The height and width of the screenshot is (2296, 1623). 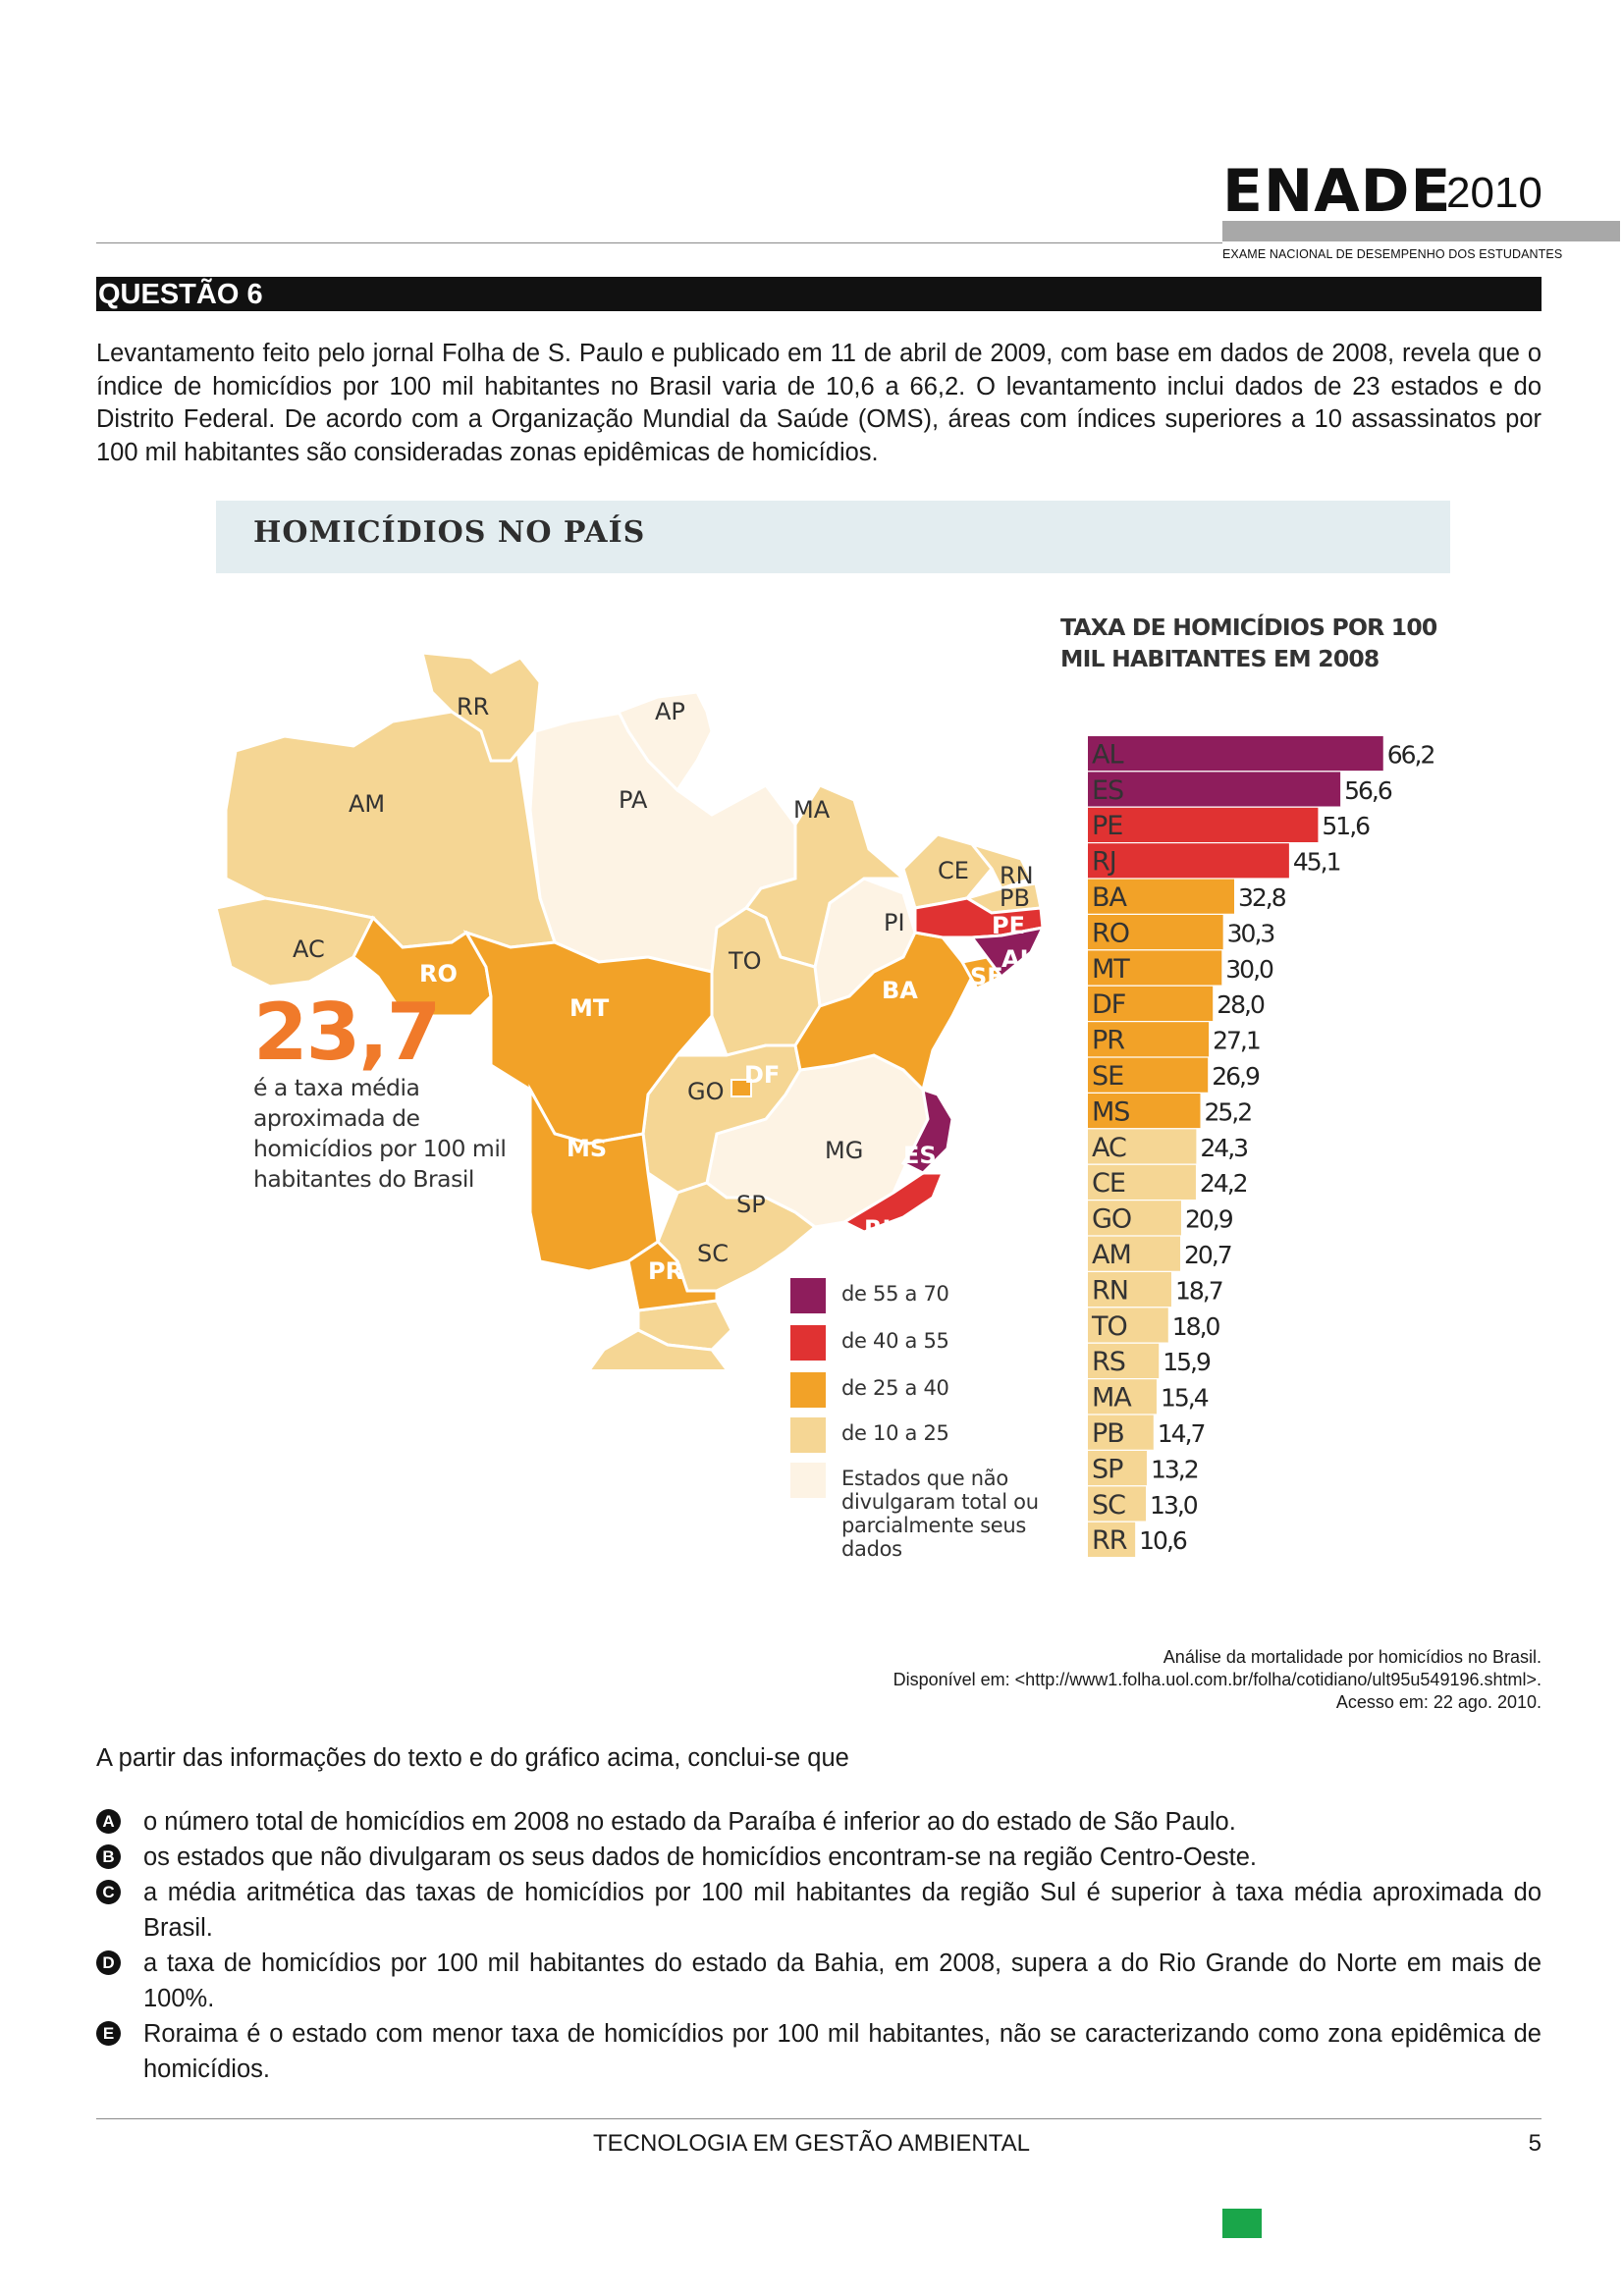 What do you see at coordinates (1438, 1702) in the screenshot?
I see `source-line-access: Acesso em: 22 ago. 2010.` at bounding box center [1438, 1702].